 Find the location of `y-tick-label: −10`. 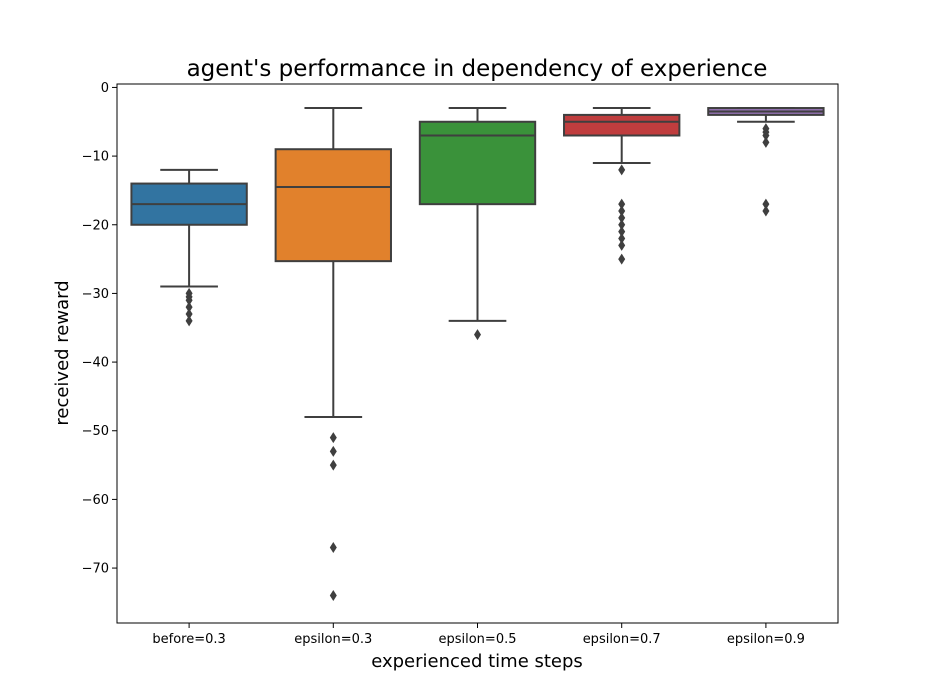

y-tick-label: −10 is located at coordinates (95, 157).